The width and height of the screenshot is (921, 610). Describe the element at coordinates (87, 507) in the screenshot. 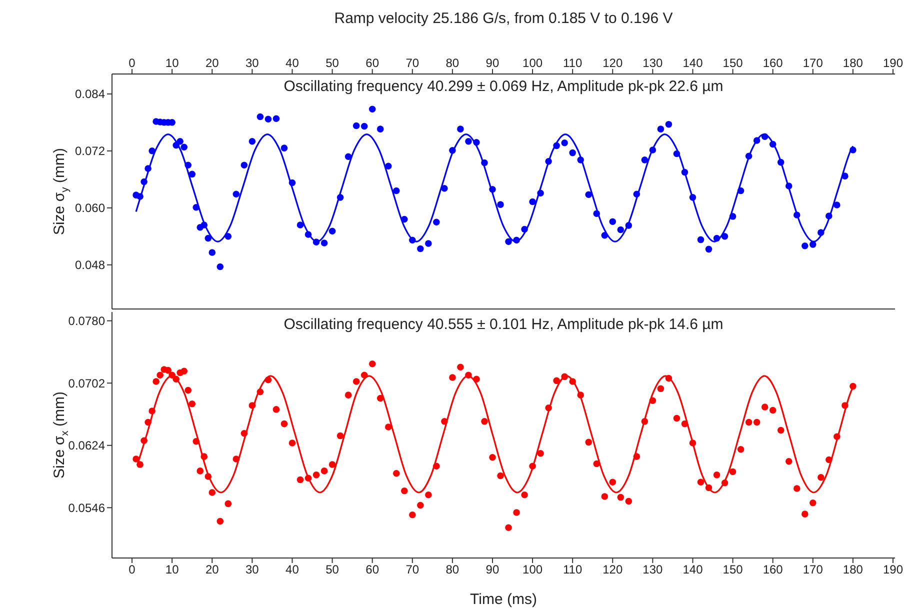

I see `y-tick-label: 0.0546` at that location.